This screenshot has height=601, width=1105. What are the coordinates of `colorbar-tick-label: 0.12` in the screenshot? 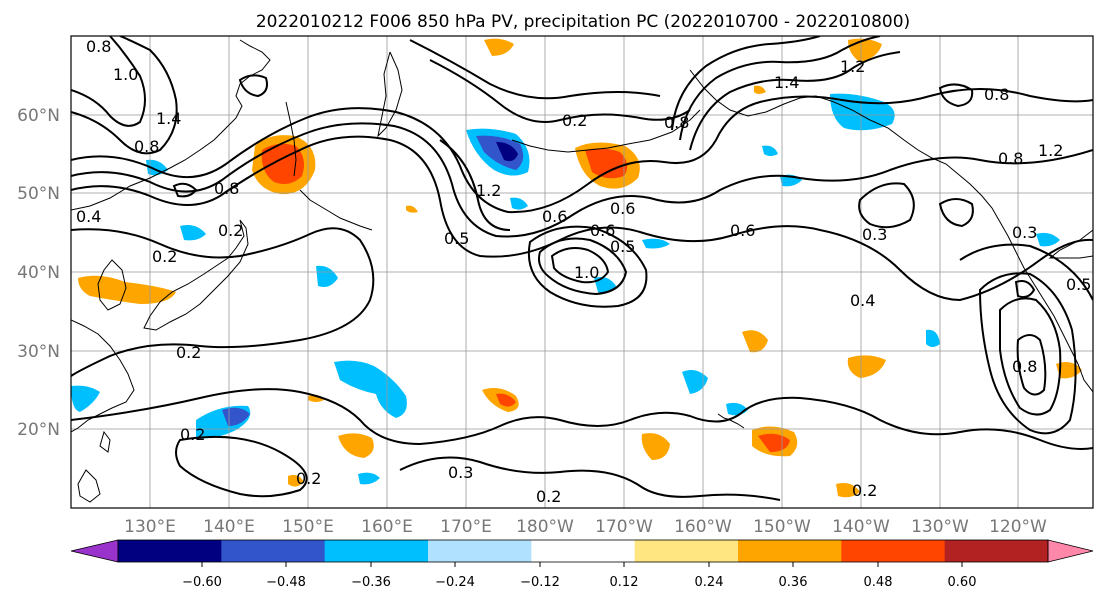 It's located at (624, 582).